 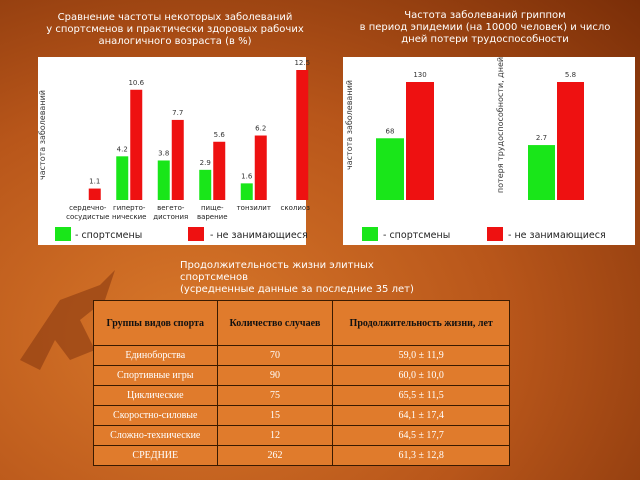 I want to click on x-tick-label: гиперто-нические, so click(x=129, y=212).